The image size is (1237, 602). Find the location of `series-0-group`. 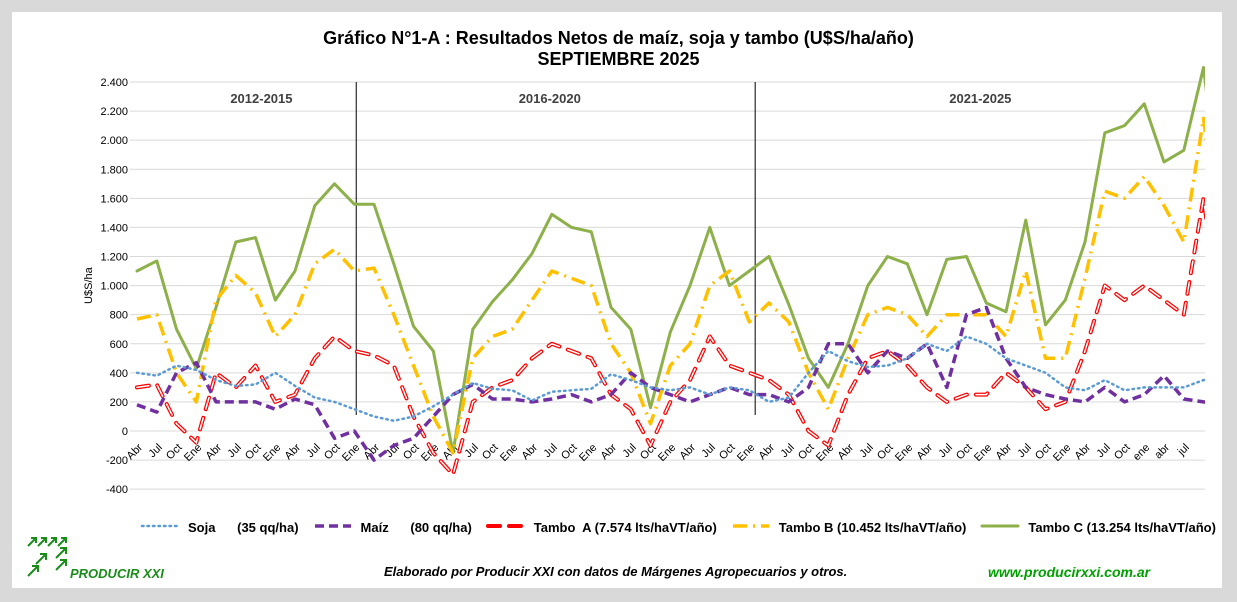

series-0-group is located at coordinates (670, 379).